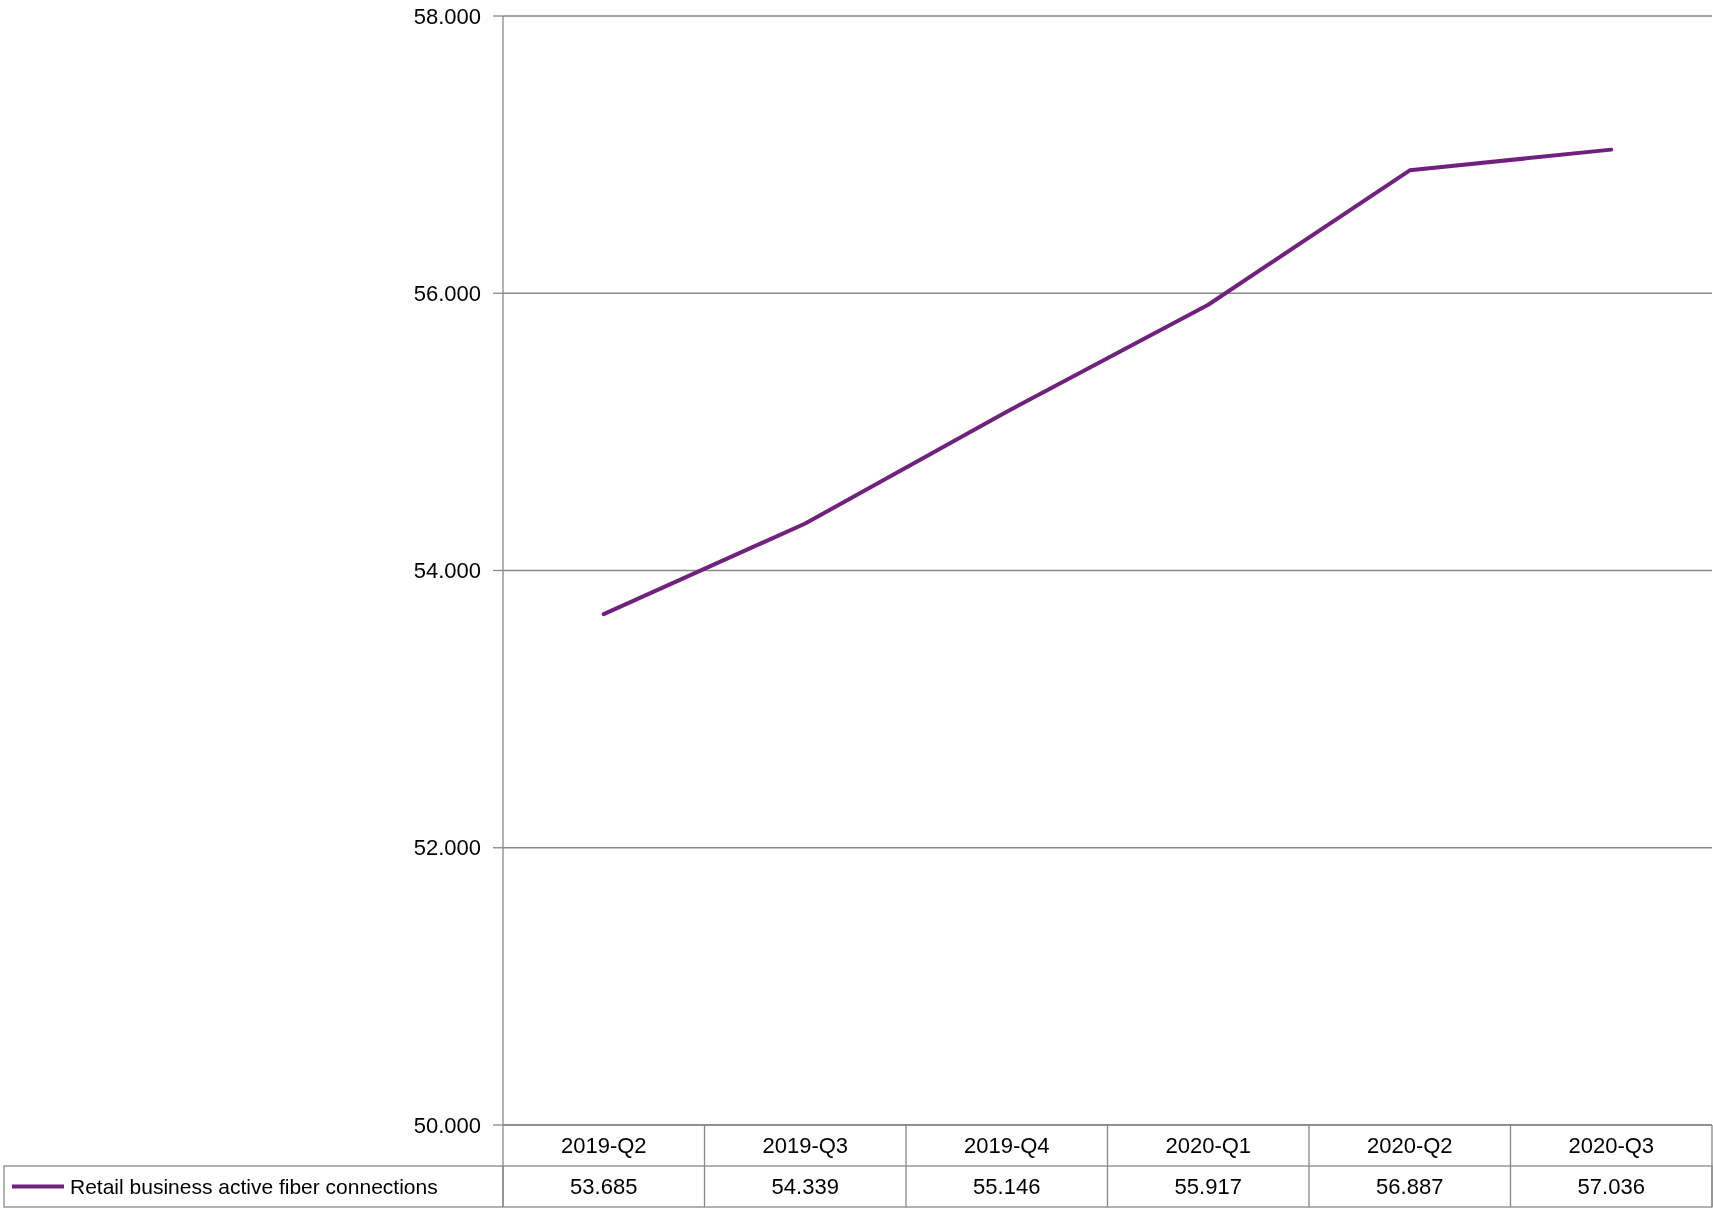  I want to click on y-tick-label: 58.000, so click(447, 16).